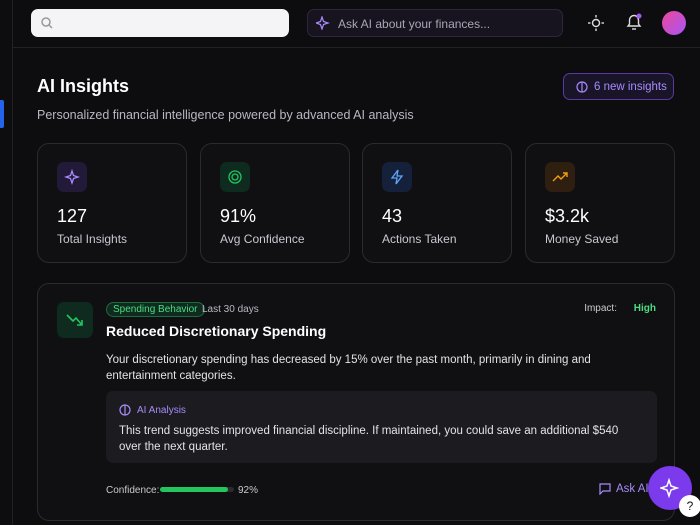 Image resolution: width=700 pixels, height=525 pixels. What do you see at coordinates (216, 331) in the screenshot?
I see `insight-title: Reduced Discretionary Spending` at bounding box center [216, 331].